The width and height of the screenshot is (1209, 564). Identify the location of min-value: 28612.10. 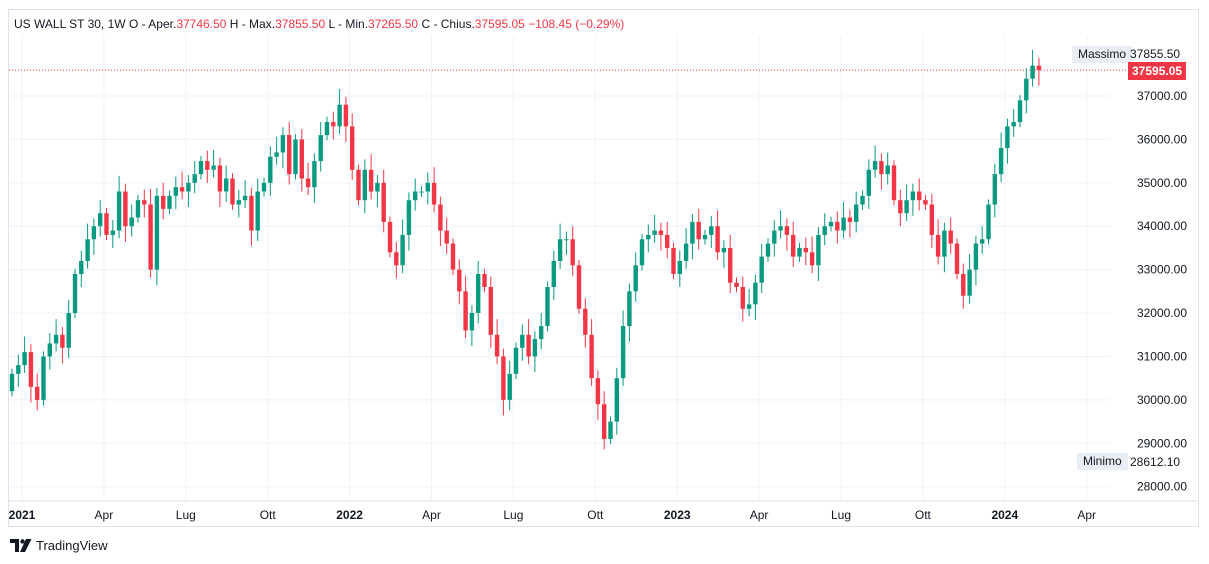
(1155, 462).